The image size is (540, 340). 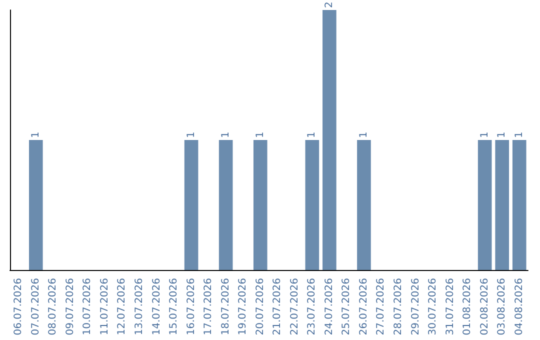 I want to click on x-tick-label: 16.07.2026, so click(x=191, y=307).